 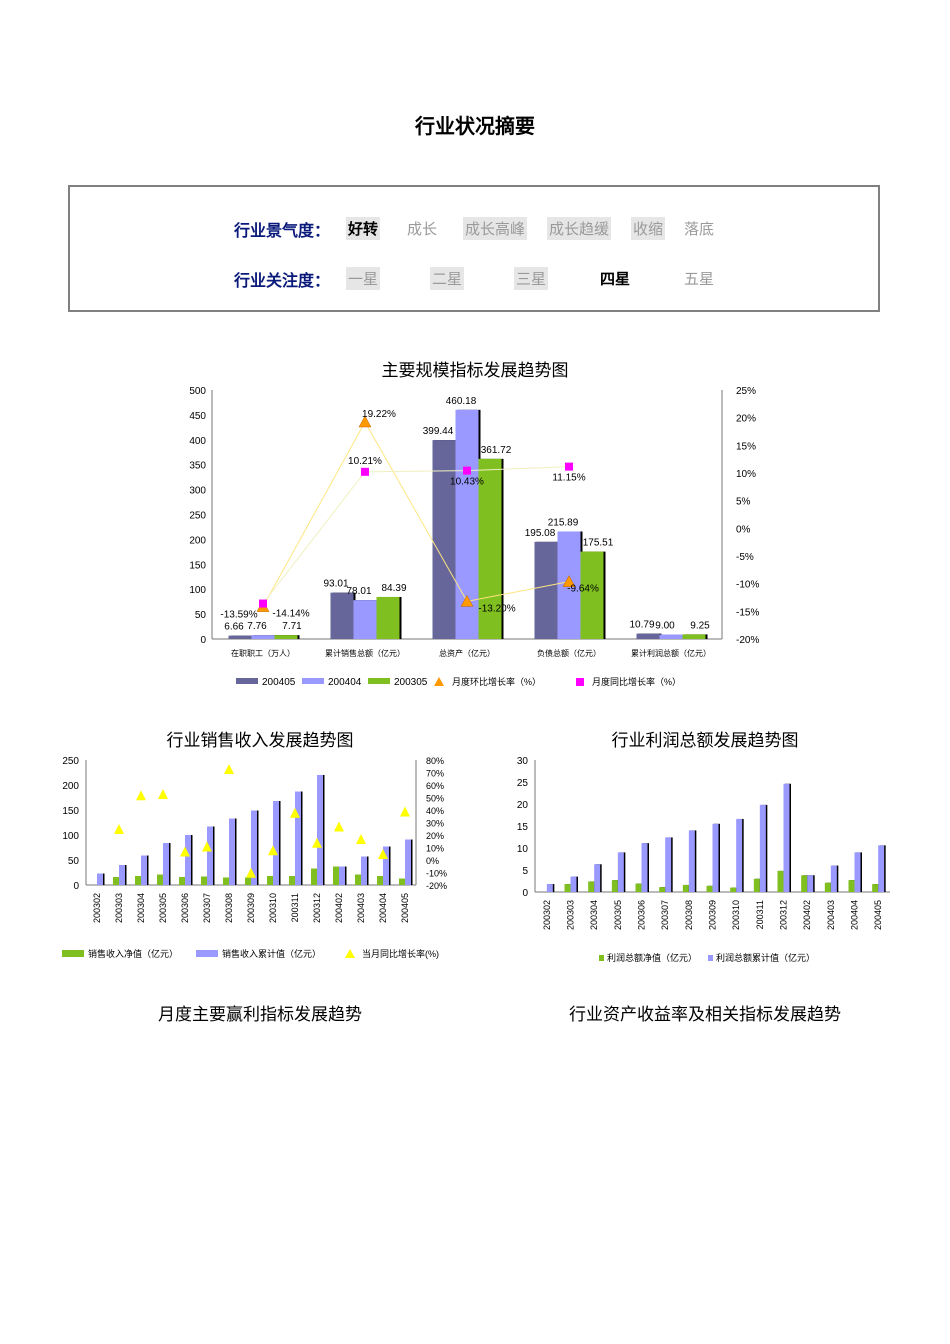 I want to click on x-tick-label: 200306, so click(x=185, y=908).